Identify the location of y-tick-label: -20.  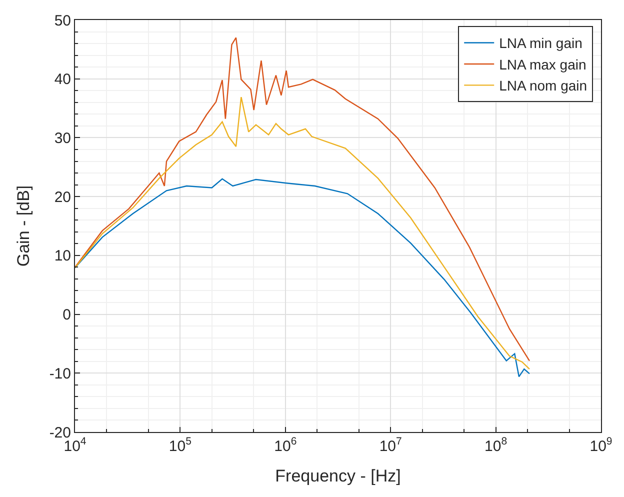
(60, 433).